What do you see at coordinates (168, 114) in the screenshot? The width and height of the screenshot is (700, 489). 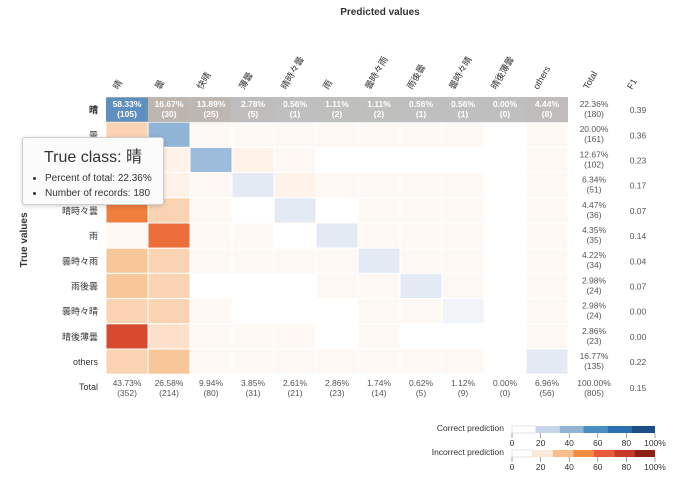 I see `cell-count-label: (30)` at bounding box center [168, 114].